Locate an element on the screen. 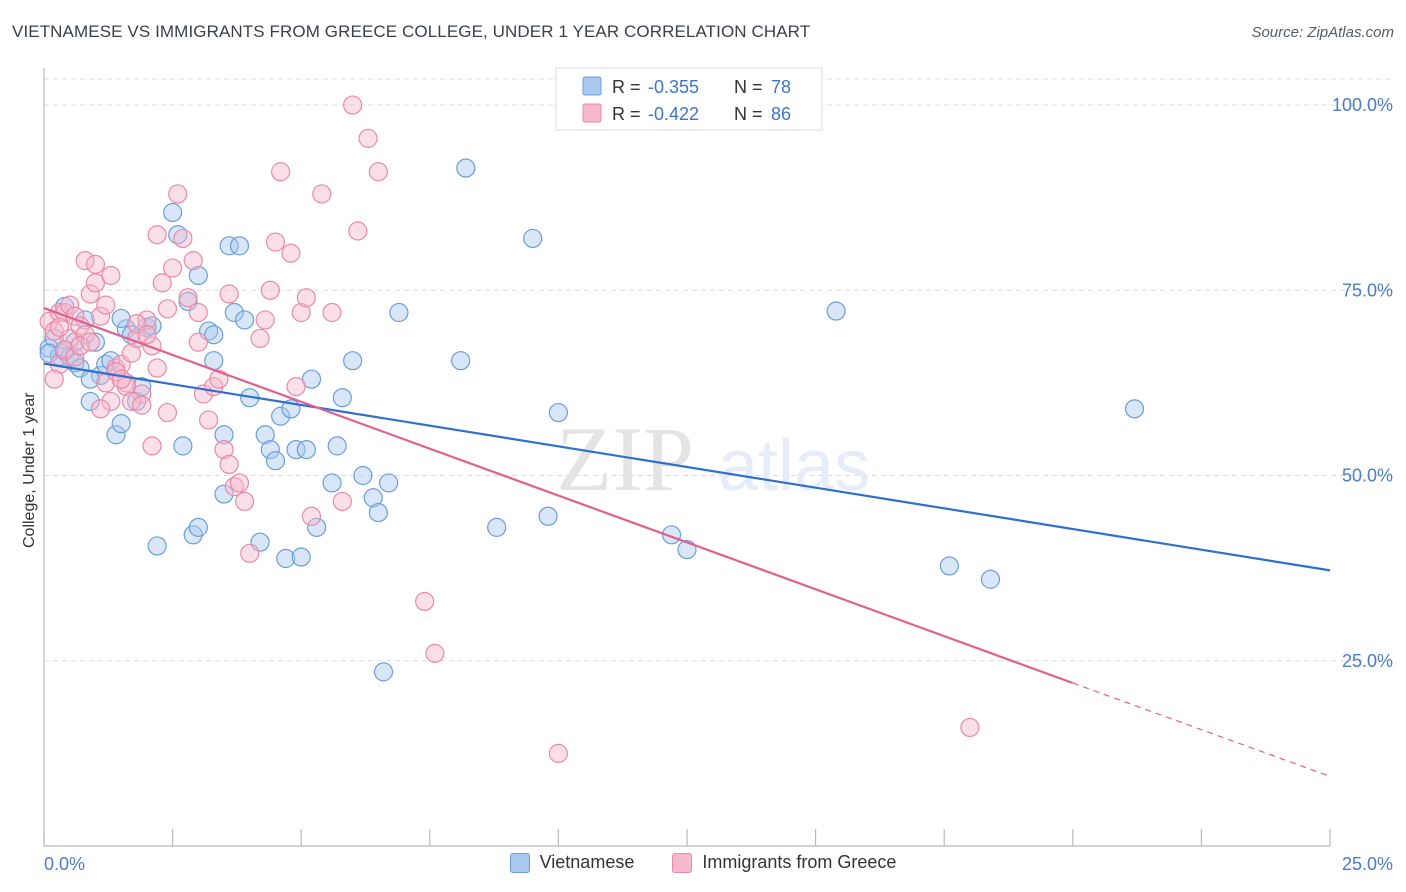  bottom-legend: Vietnamese Immigrants from Greece is located at coordinates (703, 862).